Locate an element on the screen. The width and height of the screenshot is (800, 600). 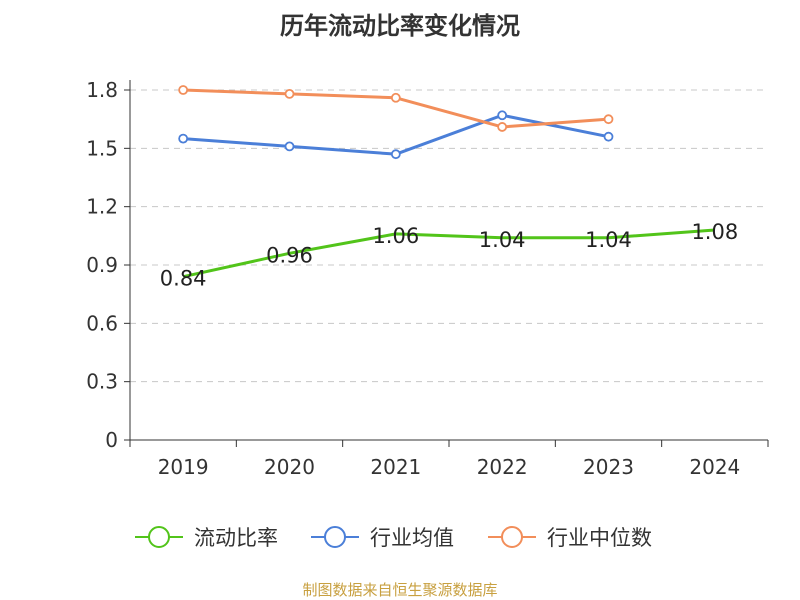
y-tick-label: 0.3 is located at coordinates (102, 382).